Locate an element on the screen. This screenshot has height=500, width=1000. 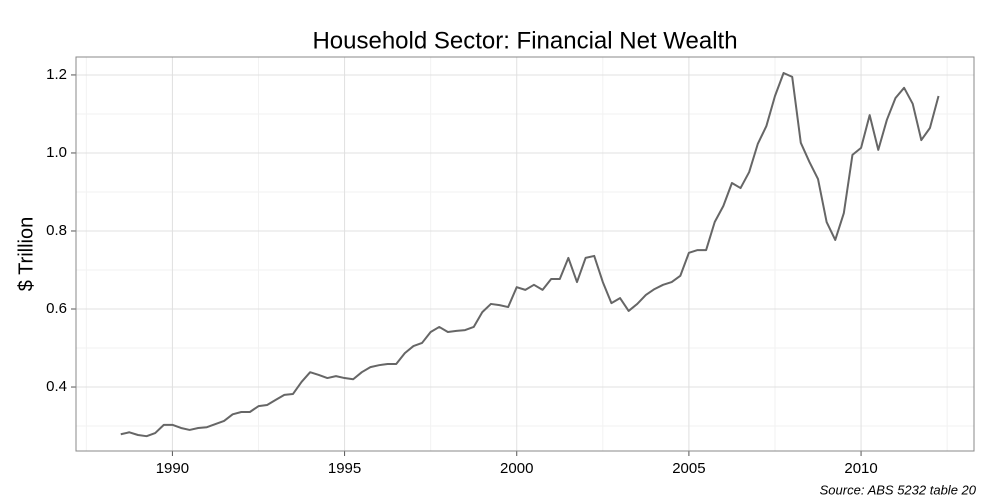
x-tick-label: 1990 is located at coordinates (172, 468).